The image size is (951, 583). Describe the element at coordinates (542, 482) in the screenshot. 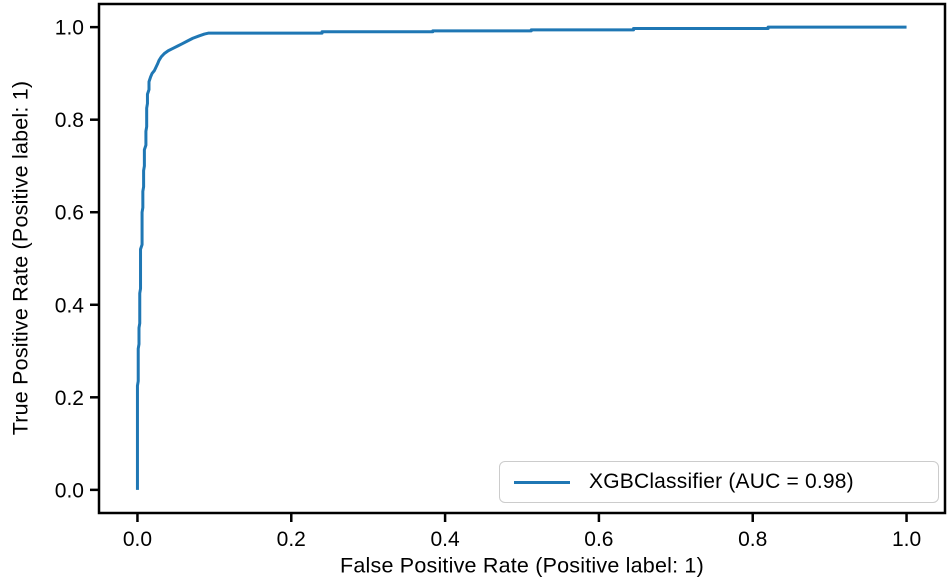

I see `legend-line-sample` at that location.